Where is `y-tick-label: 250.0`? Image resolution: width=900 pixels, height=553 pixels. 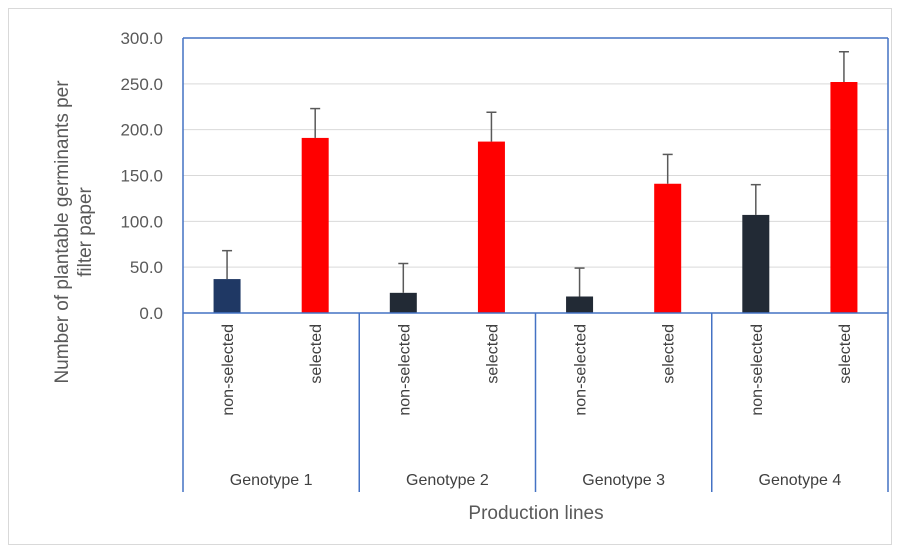
y-tick-label: 250.0 is located at coordinates (141, 84).